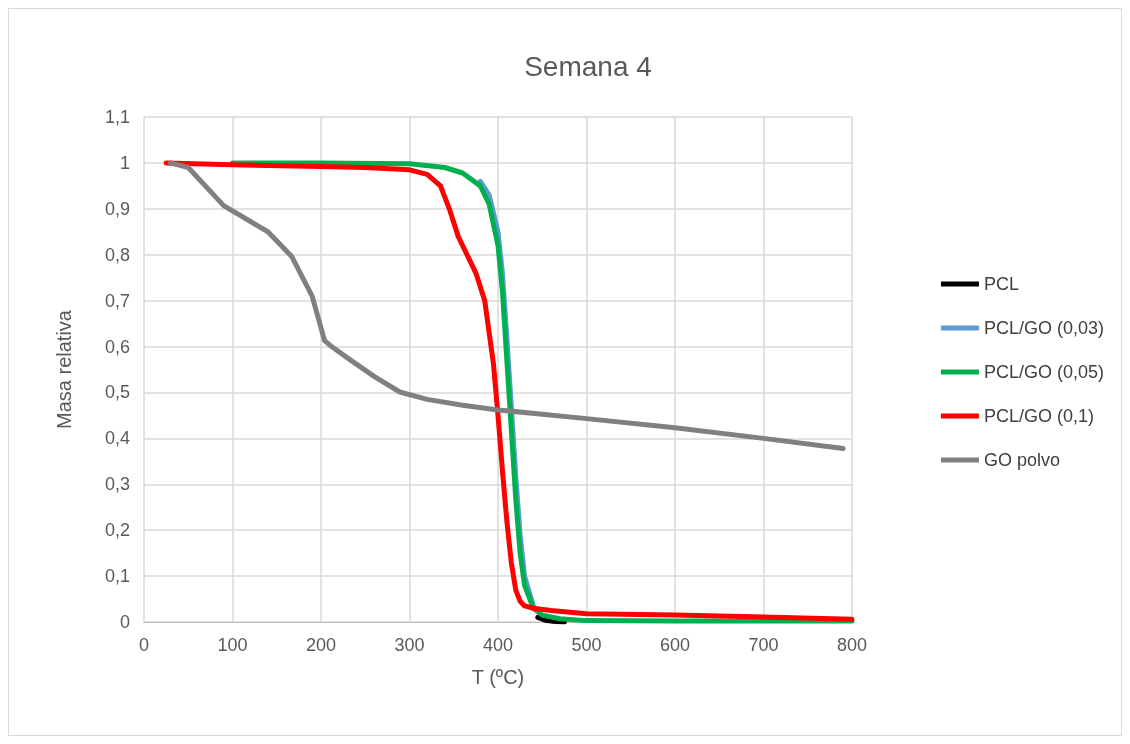 The image size is (1130, 744). Describe the element at coordinates (117, 530) in the screenshot. I see `y-tick-label: 0,2` at that location.